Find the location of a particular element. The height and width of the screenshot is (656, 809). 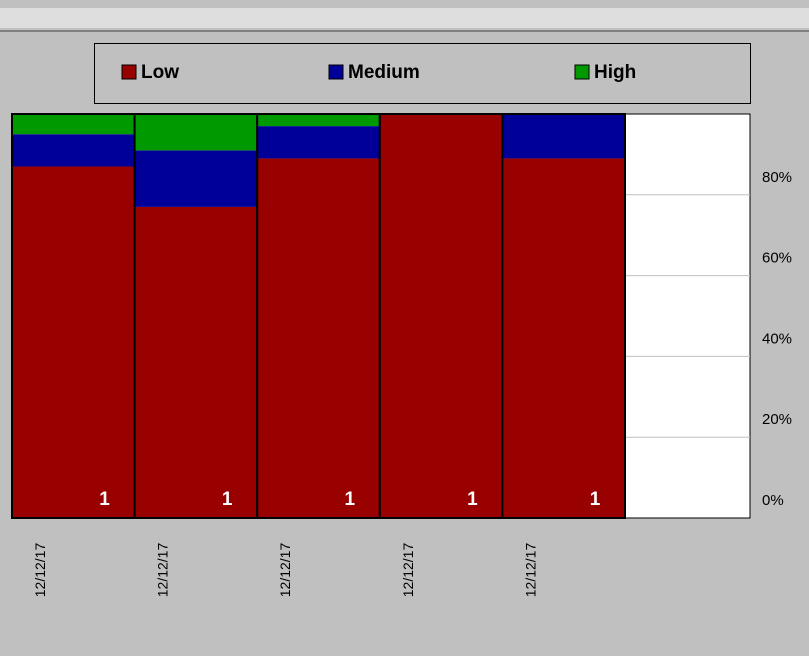

top-strip is located at coordinates (404, 18).